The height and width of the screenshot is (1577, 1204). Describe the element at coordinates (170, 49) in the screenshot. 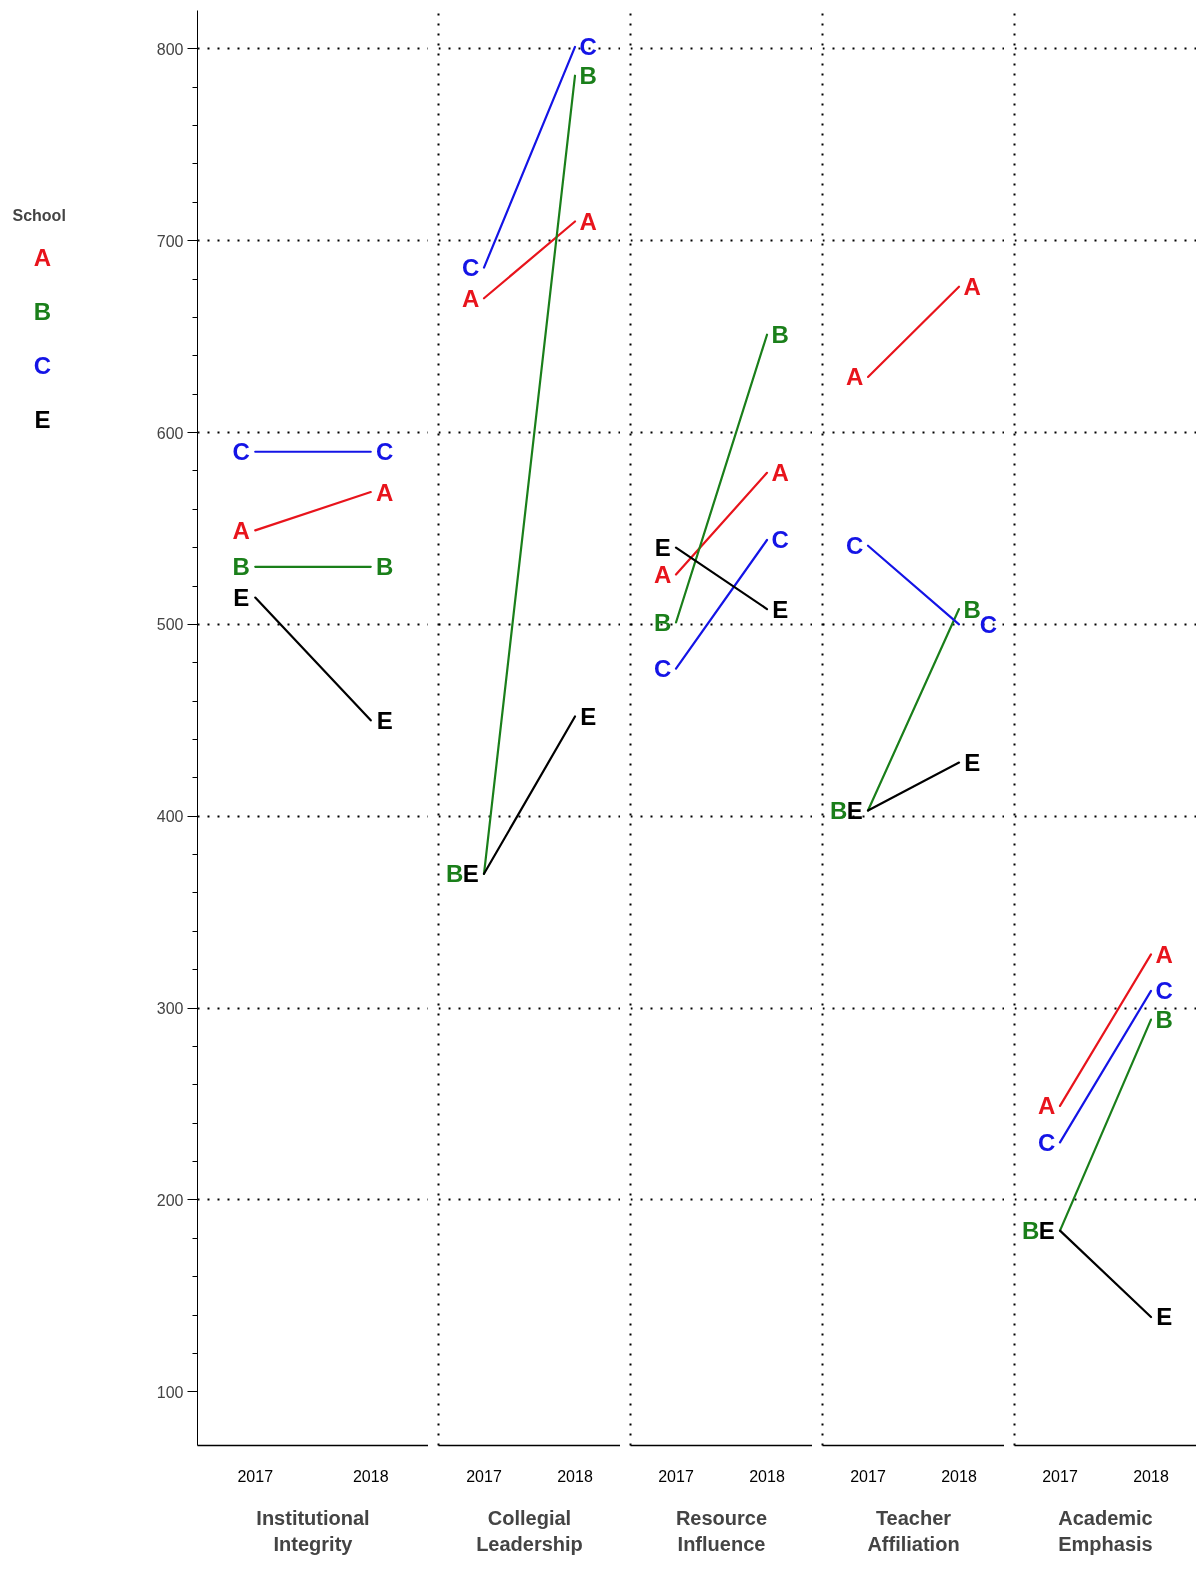

I see `y-tick-label: 800` at that location.